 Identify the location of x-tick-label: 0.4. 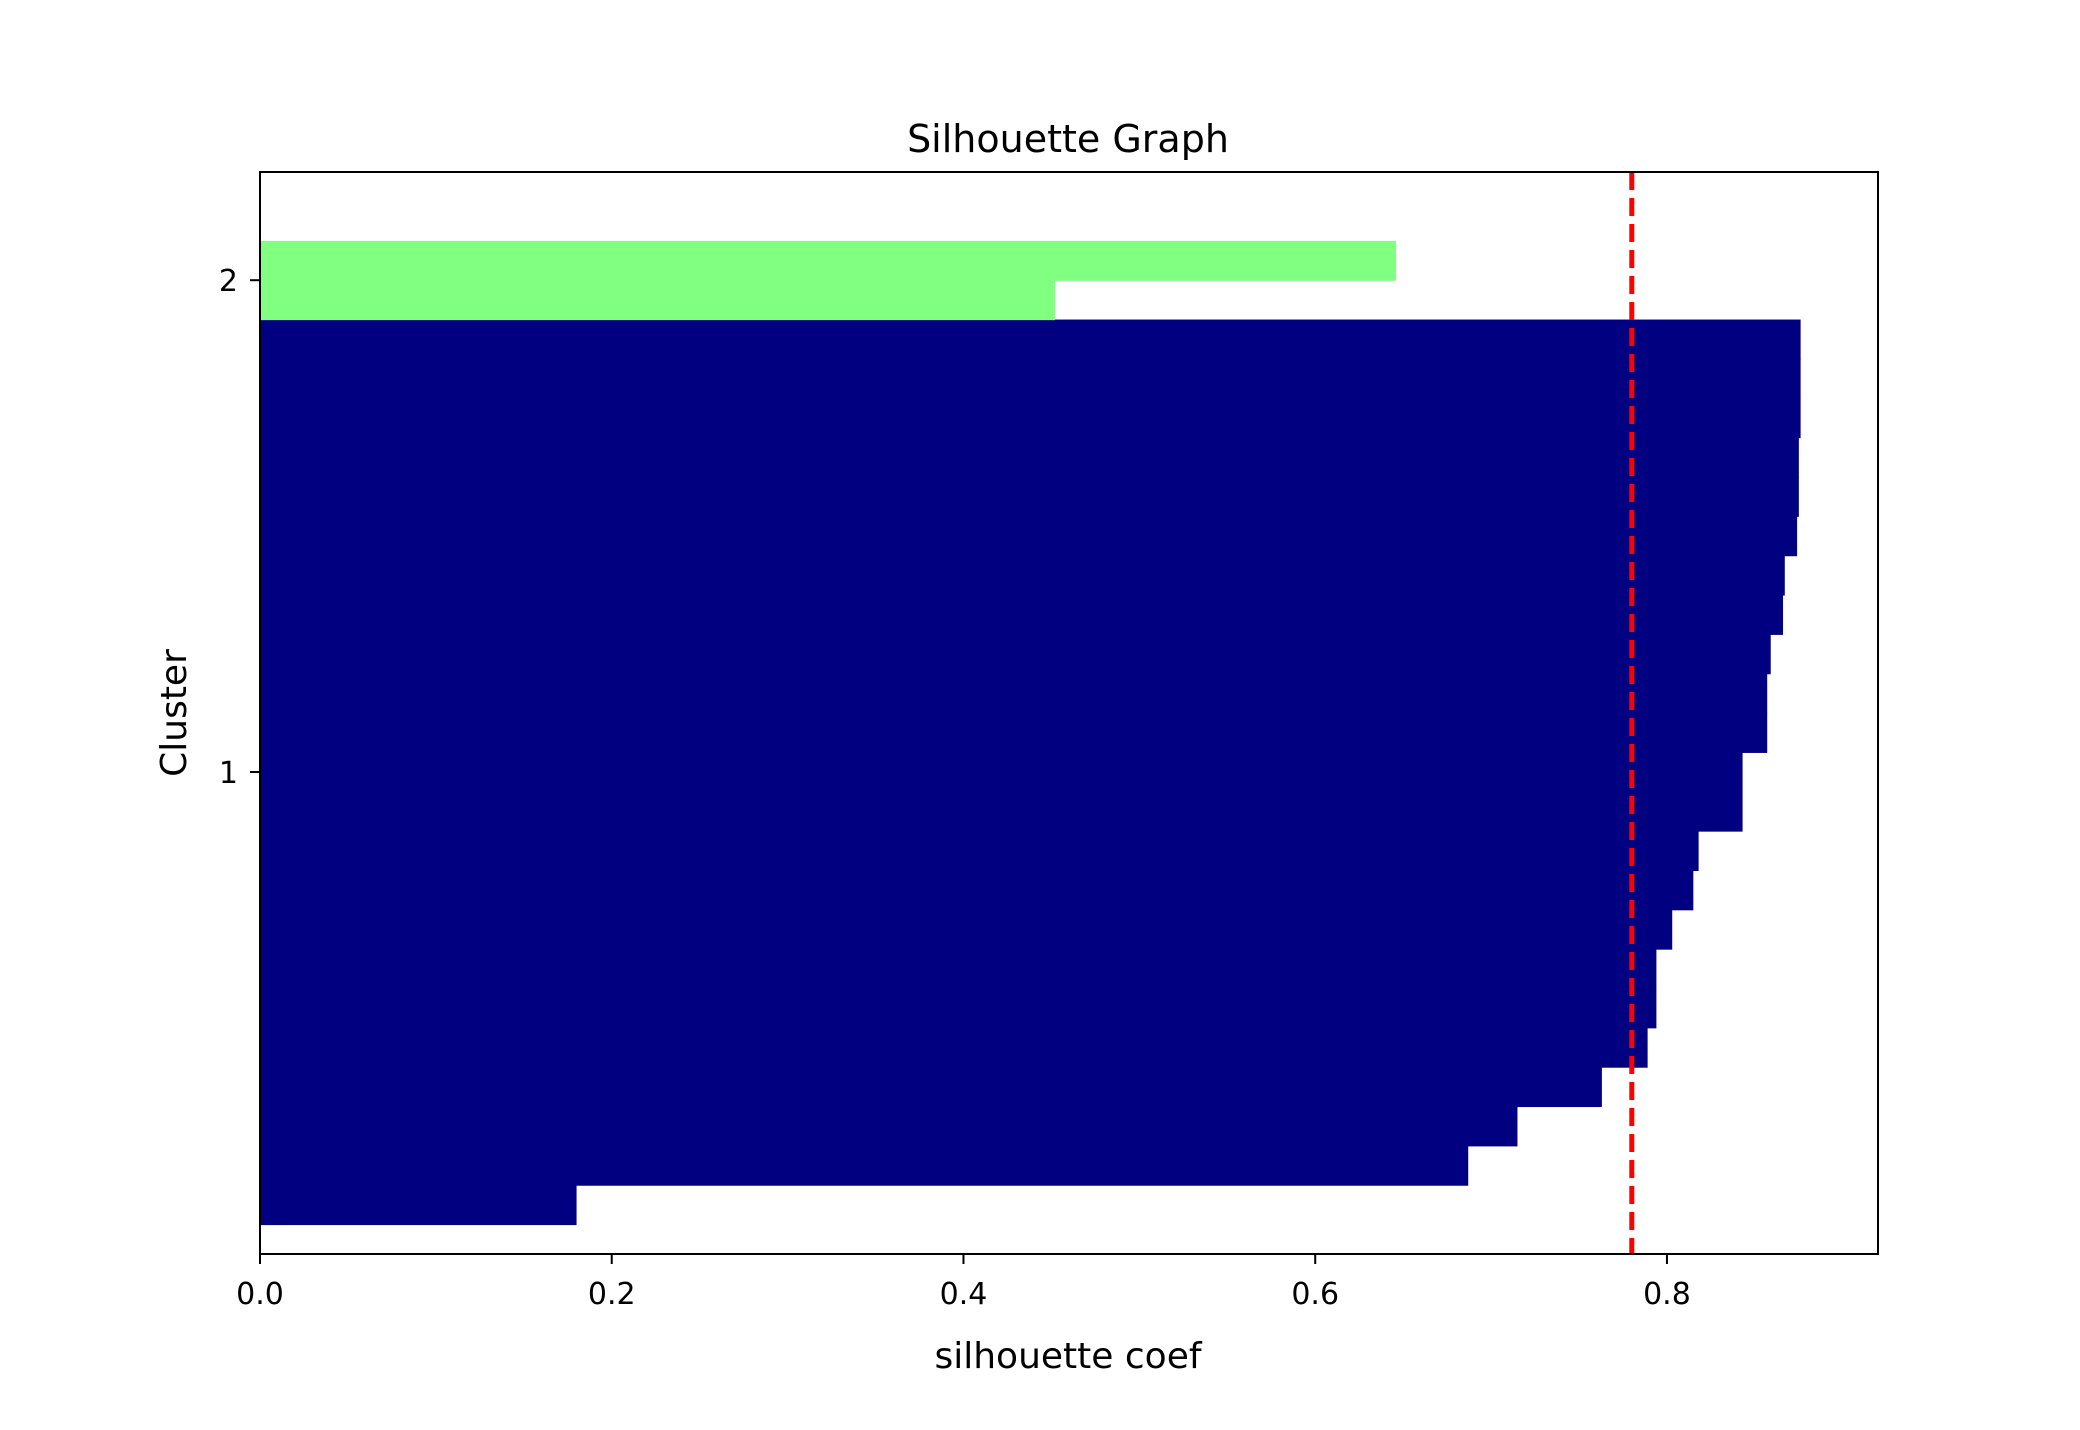
(964, 1294).